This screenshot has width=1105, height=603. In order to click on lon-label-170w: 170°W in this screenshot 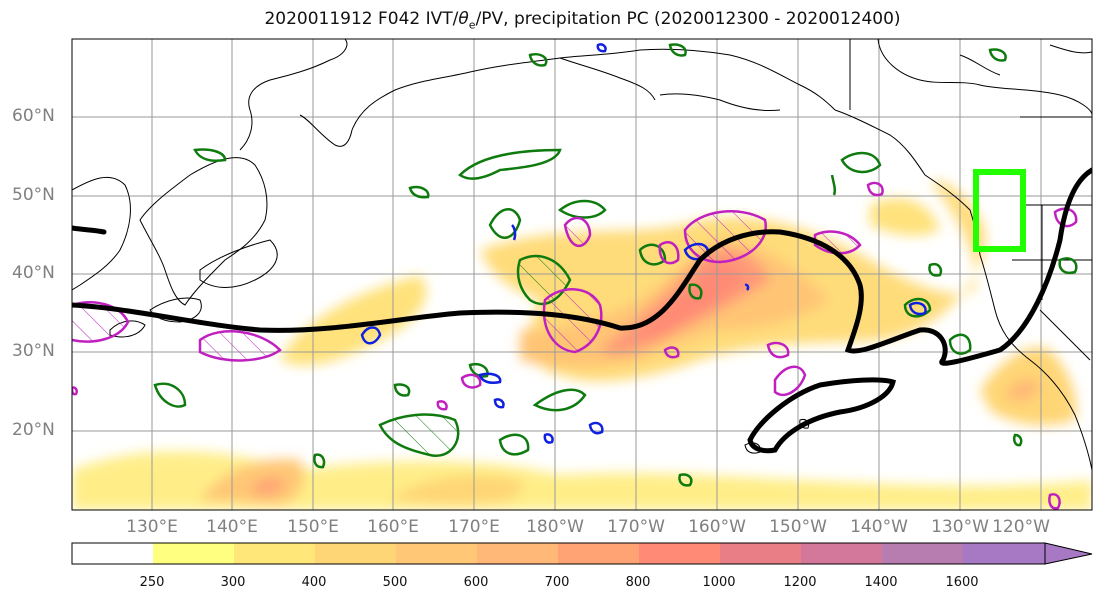, I will do `click(636, 527)`.